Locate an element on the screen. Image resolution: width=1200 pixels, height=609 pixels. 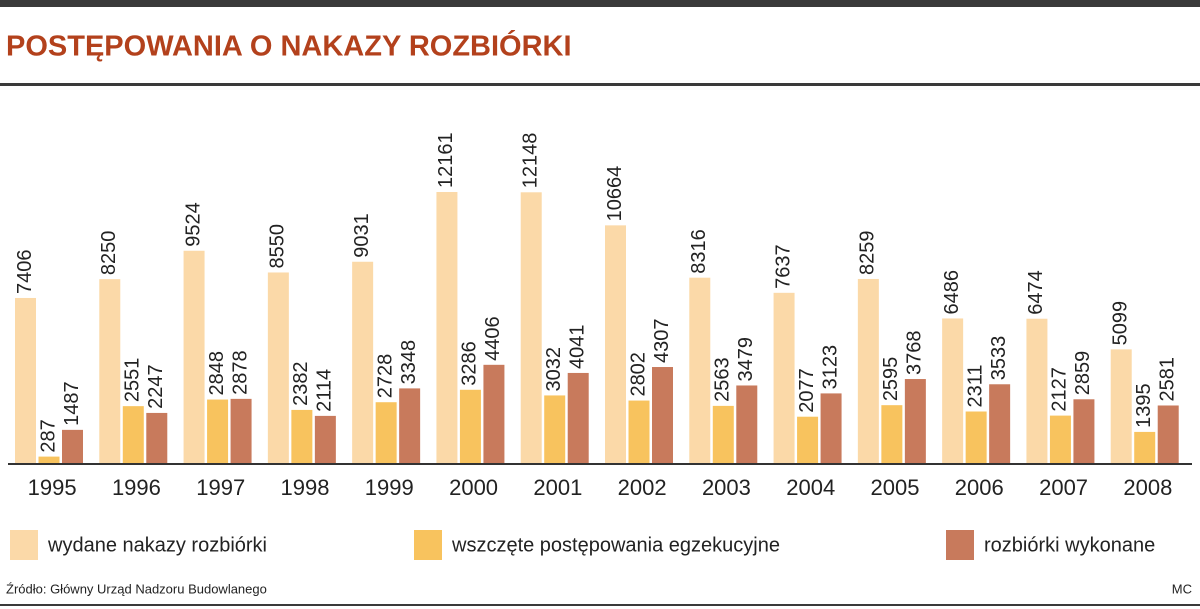
x-tick-label: 2007 is located at coordinates (1063, 487).